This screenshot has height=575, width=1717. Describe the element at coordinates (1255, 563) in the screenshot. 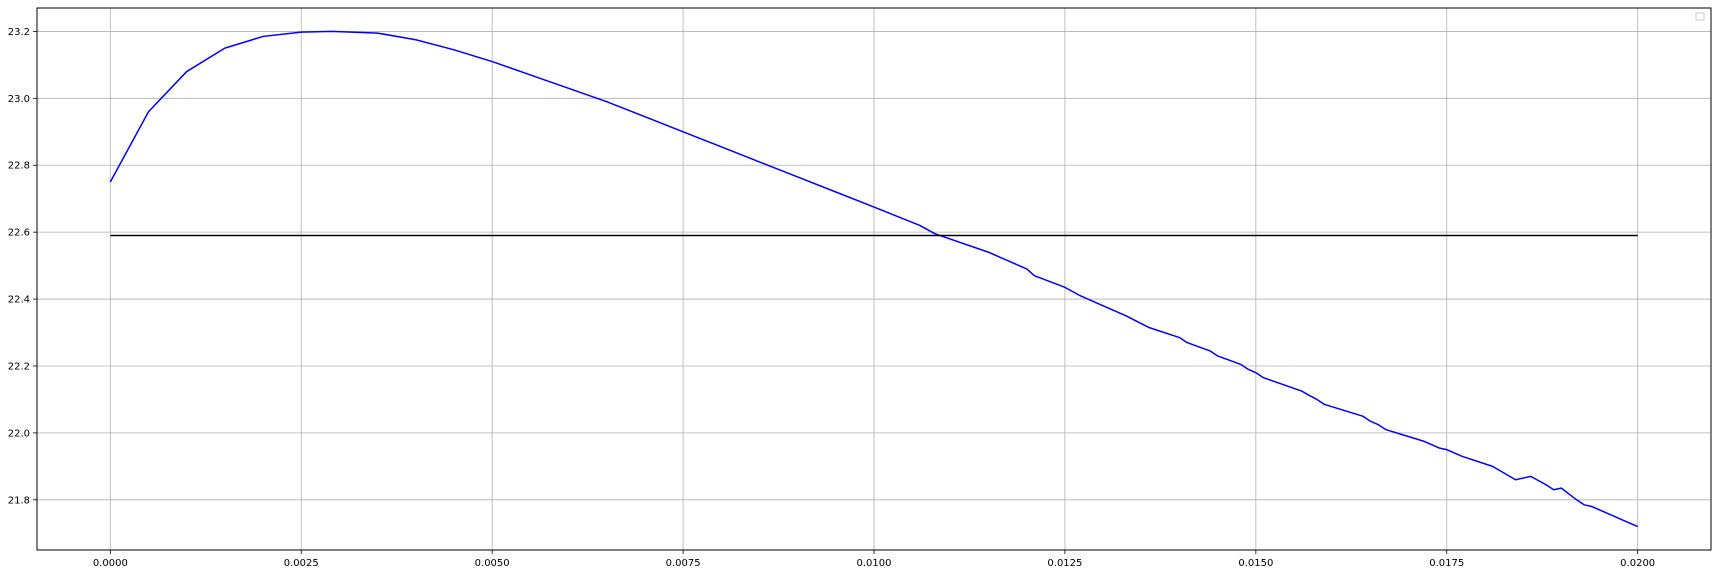

I see `x-tick-label: 0.0150` at that location.